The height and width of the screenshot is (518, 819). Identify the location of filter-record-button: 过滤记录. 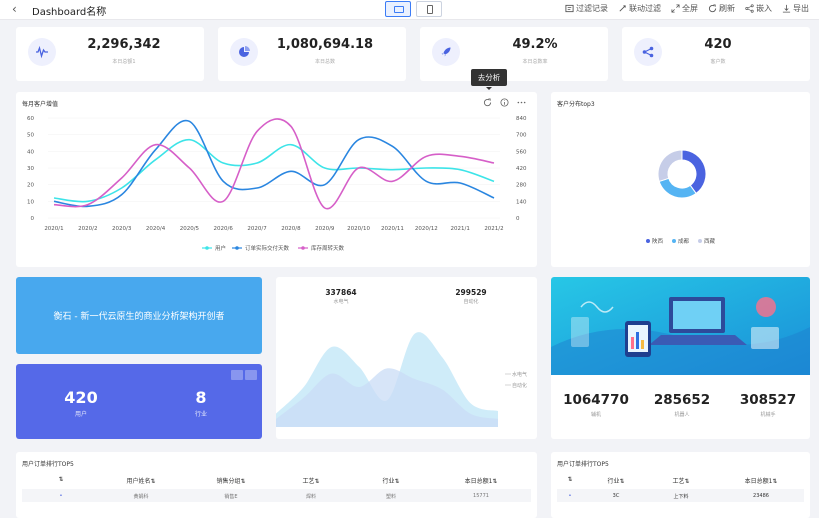
(586, 8).